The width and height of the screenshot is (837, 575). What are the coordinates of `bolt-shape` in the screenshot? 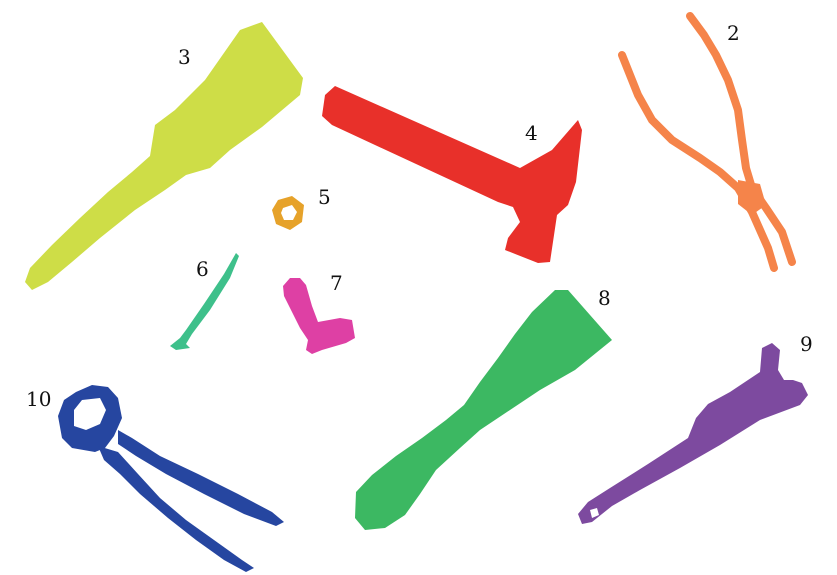 It's located at (319, 316).